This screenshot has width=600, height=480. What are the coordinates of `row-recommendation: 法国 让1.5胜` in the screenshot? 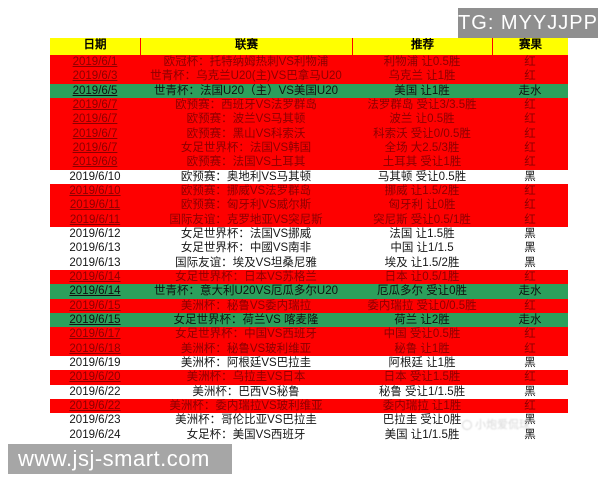 It's located at (422, 233).